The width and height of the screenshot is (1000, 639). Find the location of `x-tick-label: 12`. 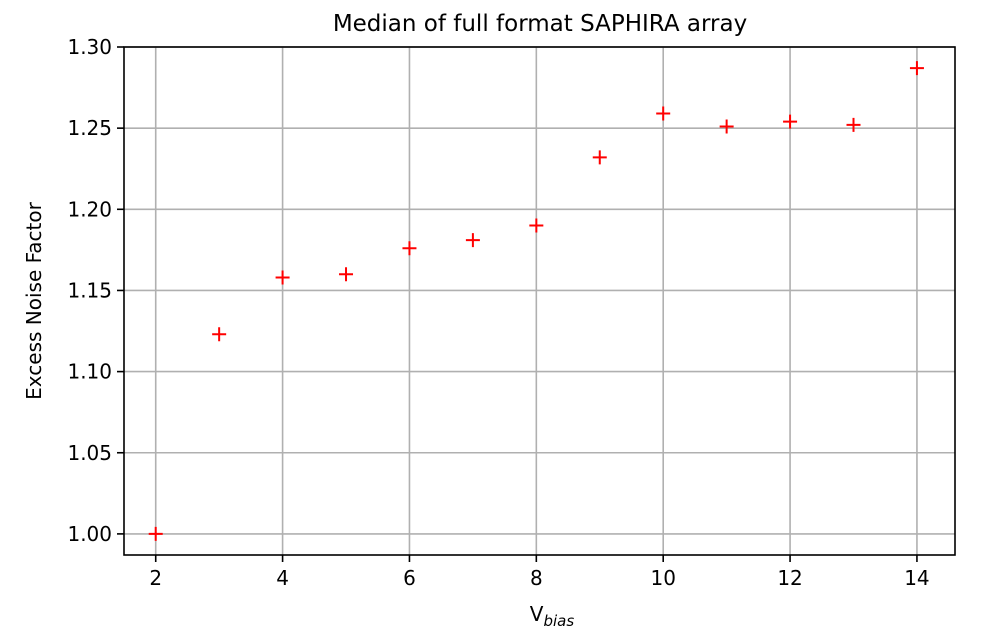

x-tick-label: 12 is located at coordinates (789, 578).